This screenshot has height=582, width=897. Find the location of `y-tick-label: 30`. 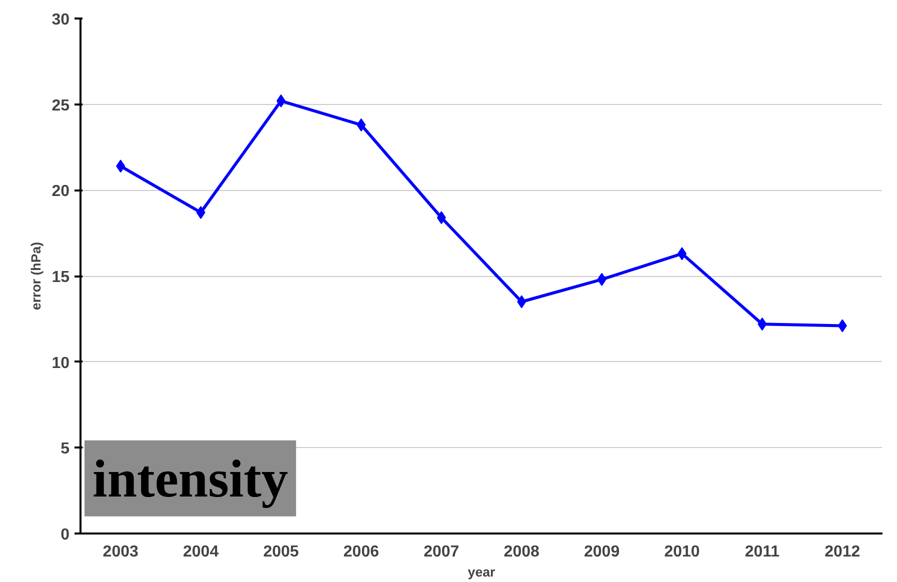

y-tick-label: 30 is located at coordinates (61, 20).